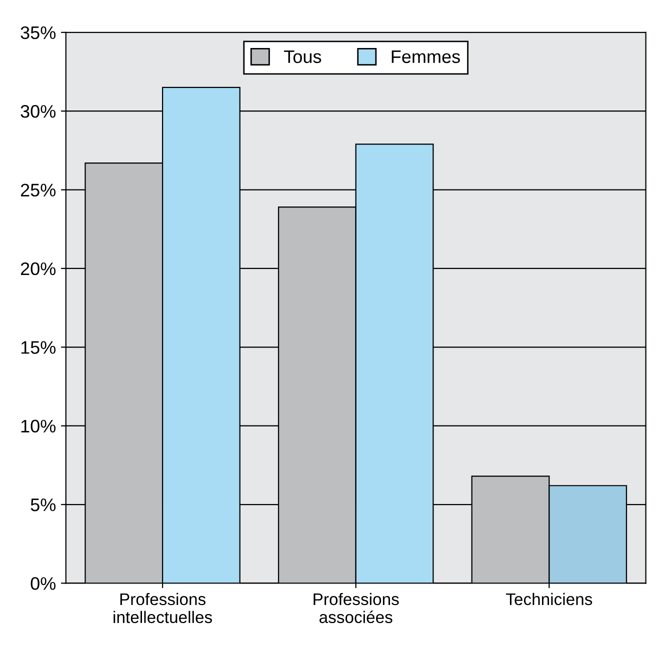 This screenshot has width=659, height=648. What do you see at coordinates (38, 33) in the screenshot?
I see `y-tick-label: 35%` at bounding box center [38, 33].